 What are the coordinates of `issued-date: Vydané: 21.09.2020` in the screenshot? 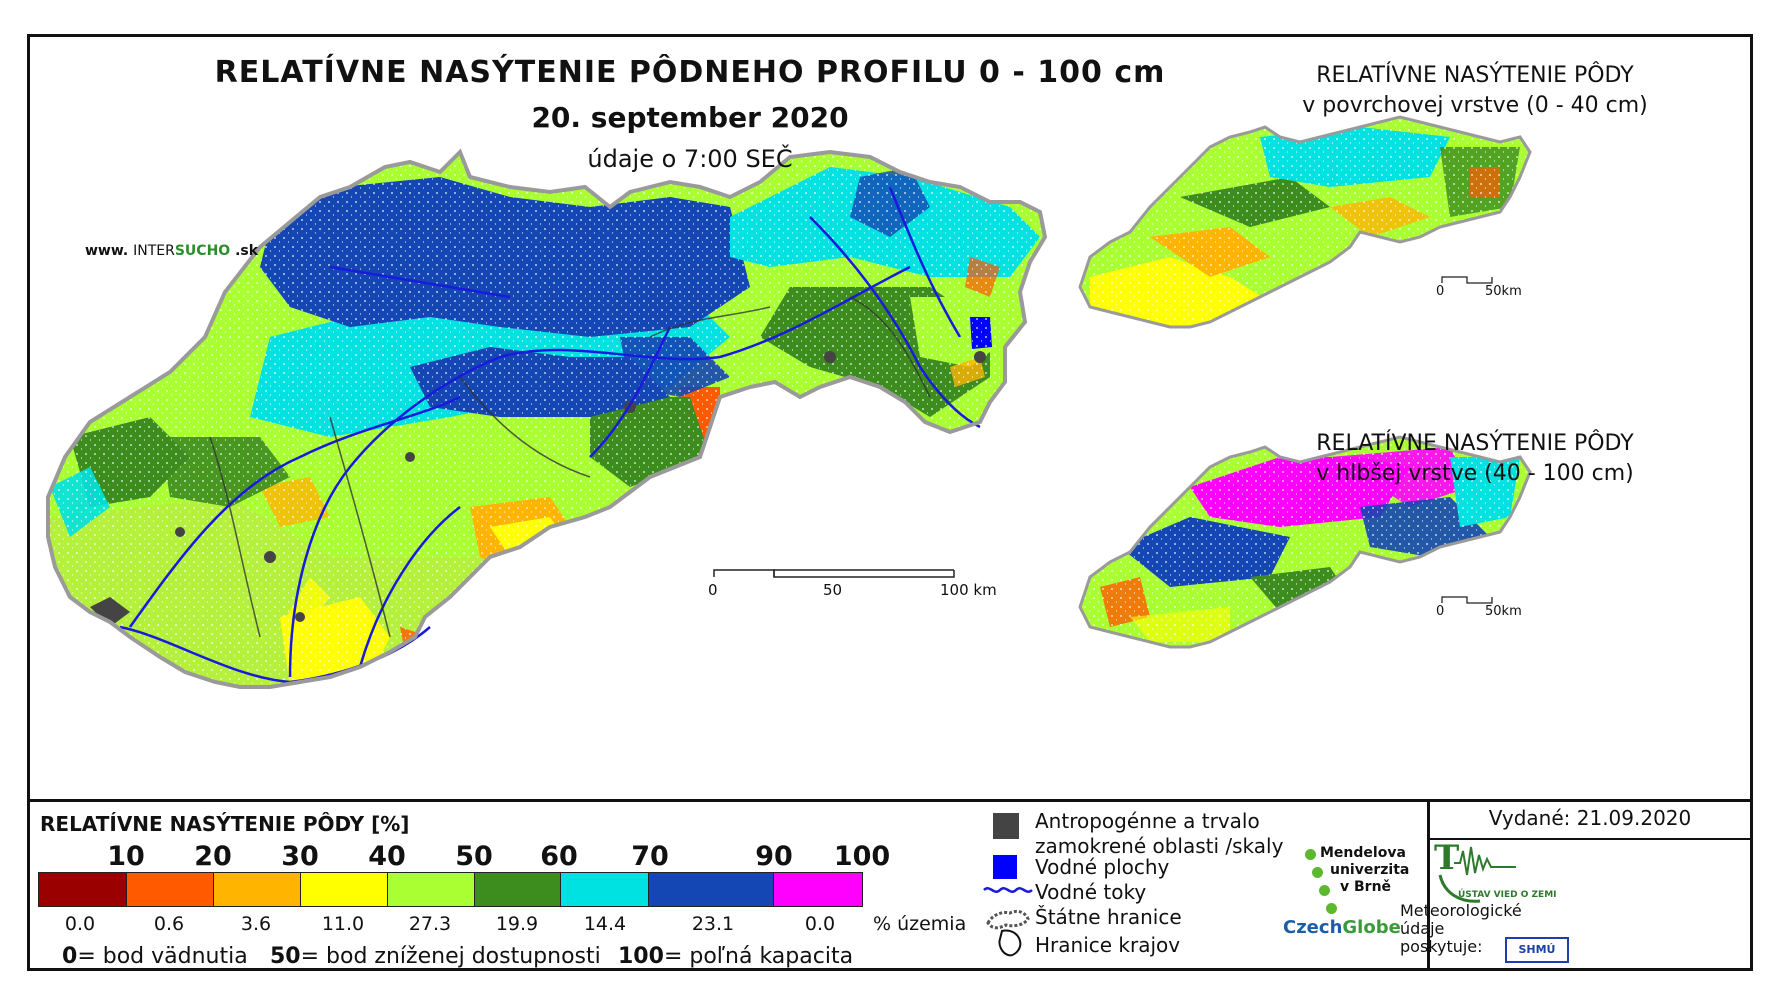 It's located at (1590, 818).